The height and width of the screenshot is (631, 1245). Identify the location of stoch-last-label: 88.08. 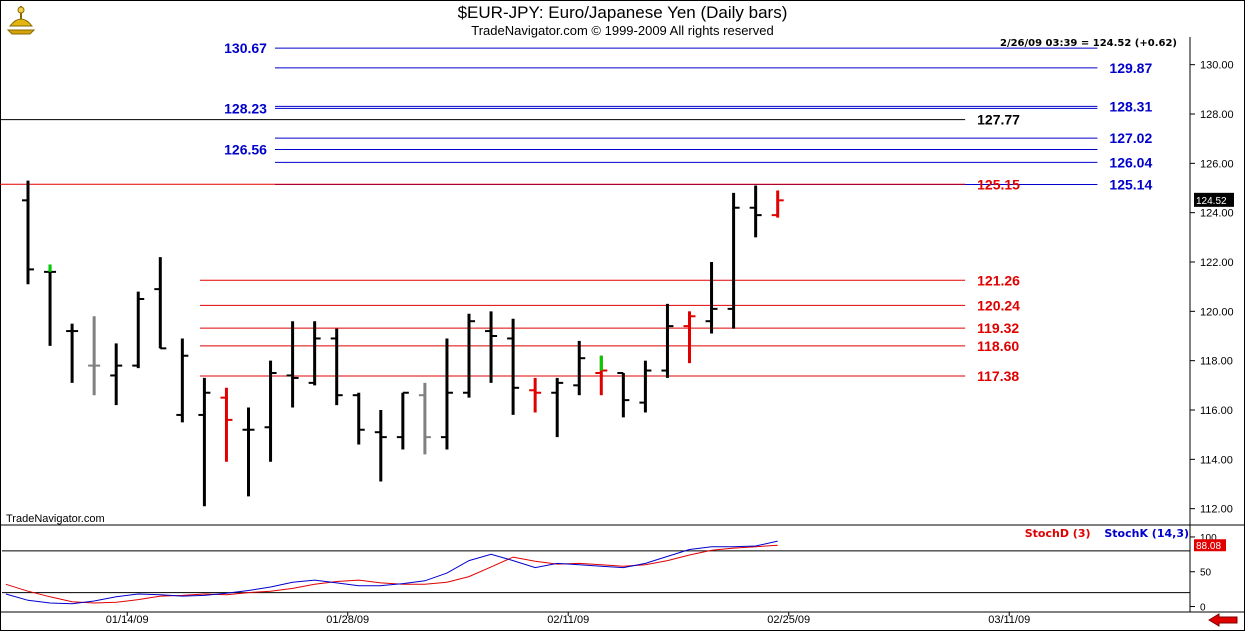
(1208, 546).